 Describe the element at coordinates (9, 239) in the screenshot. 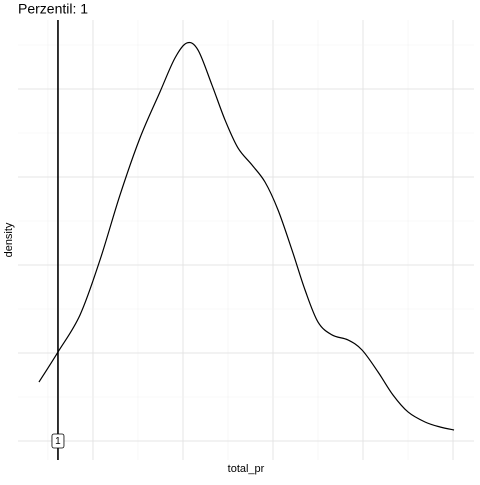

I see `y-axis-label: density` at that location.